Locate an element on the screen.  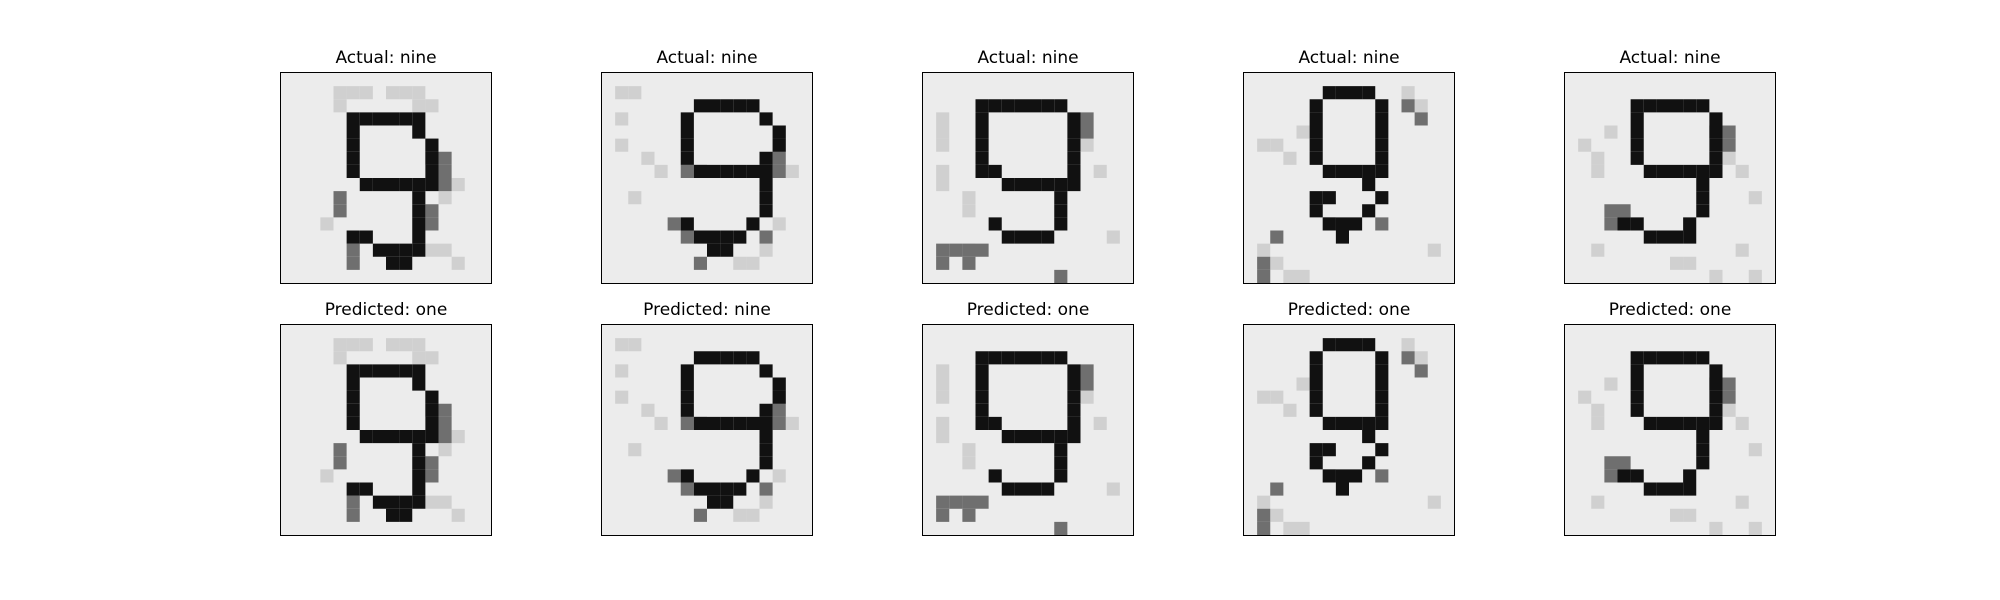
panel-title: Actual: nine is located at coordinates (1349, 58).